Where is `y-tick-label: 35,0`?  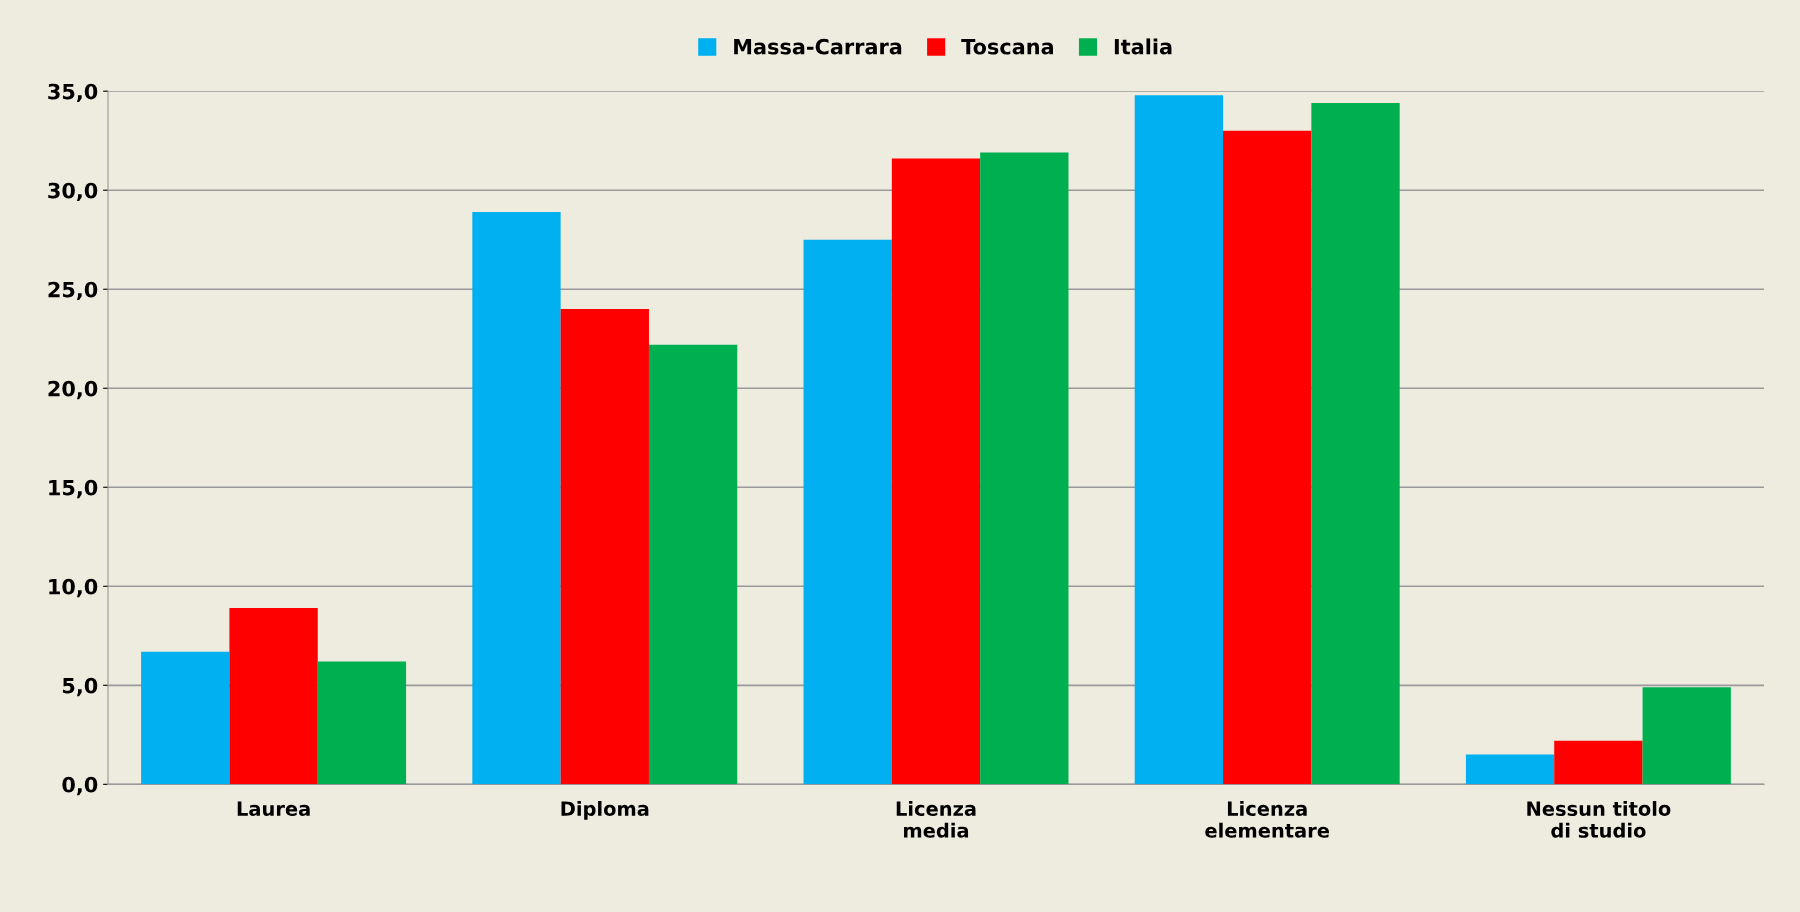
y-tick-label: 35,0 is located at coordinates (73, 93).